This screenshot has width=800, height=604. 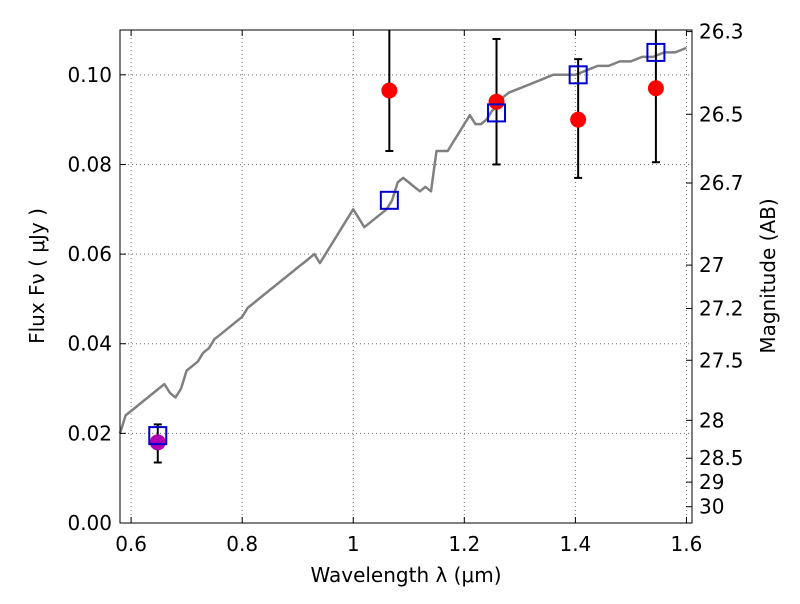 I want to click on mag-tick-label: 27, so click(x=711, y=265).